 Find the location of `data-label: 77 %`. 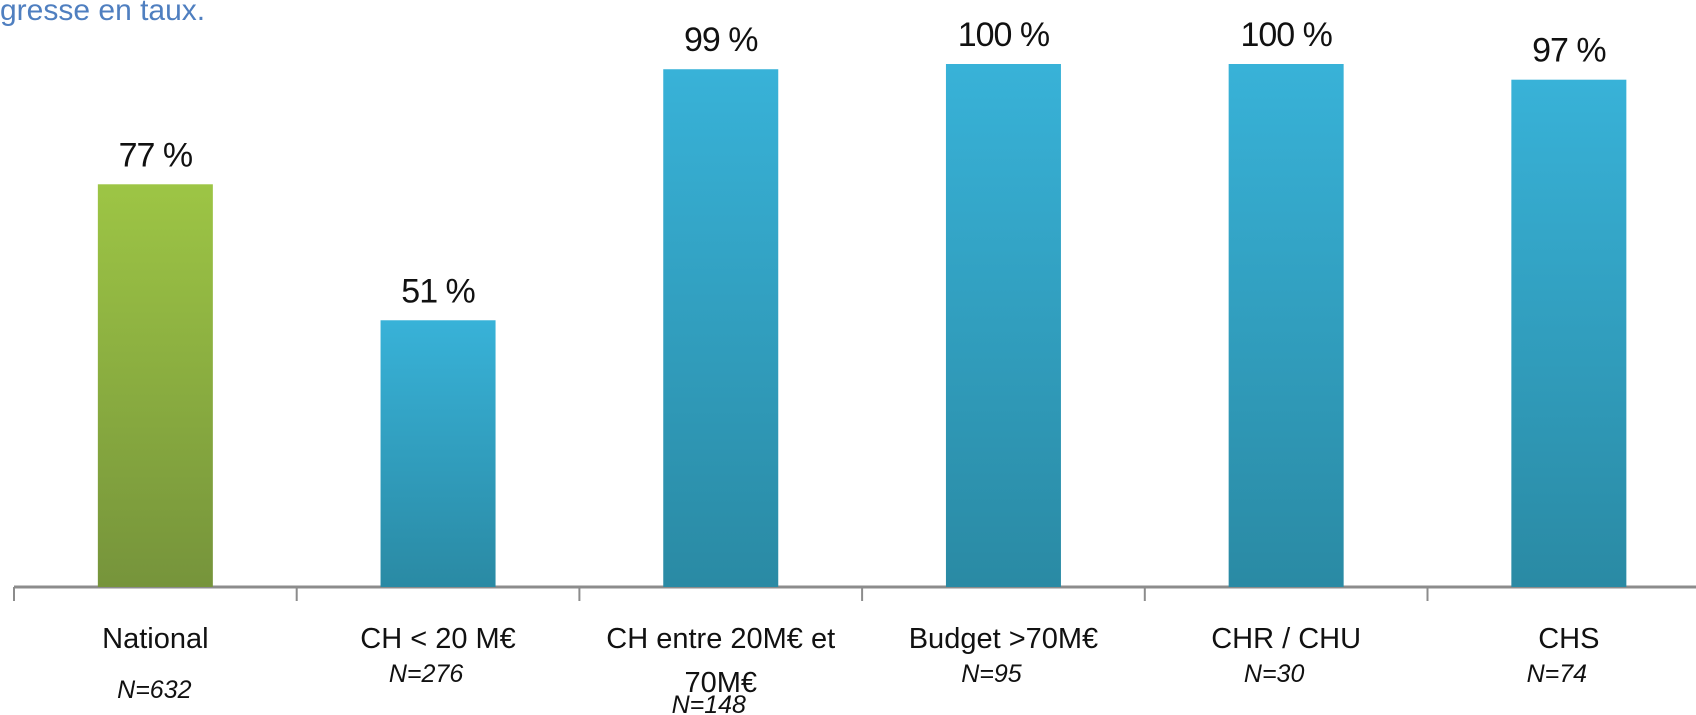

data-label: 77 % is located at coordinates (156, 155).